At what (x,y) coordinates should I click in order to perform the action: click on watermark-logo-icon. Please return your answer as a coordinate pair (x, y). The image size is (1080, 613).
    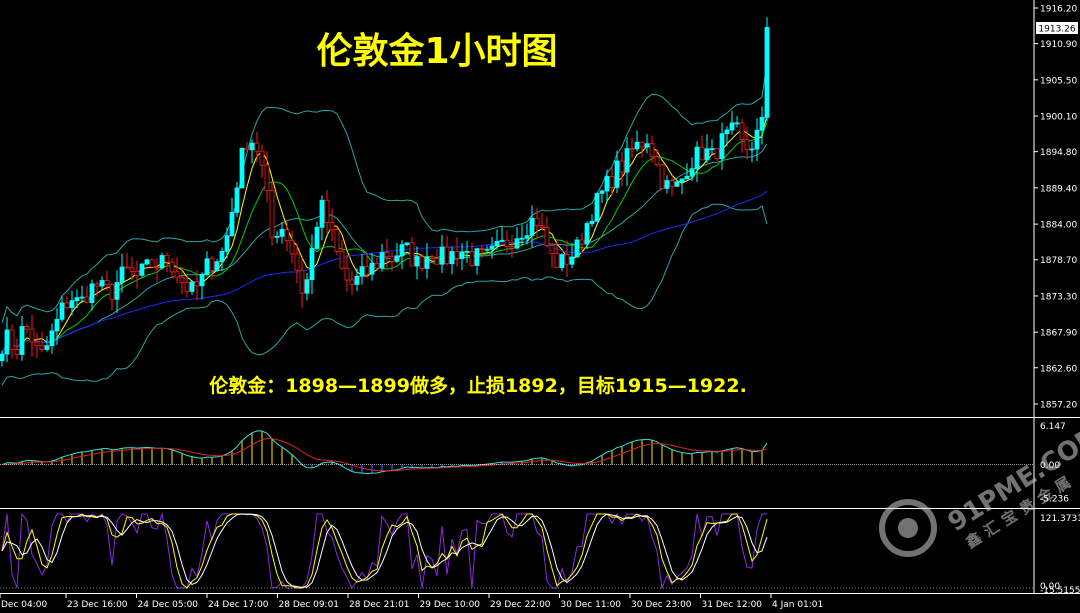
    Looking at the image, I should click on (908, 528).